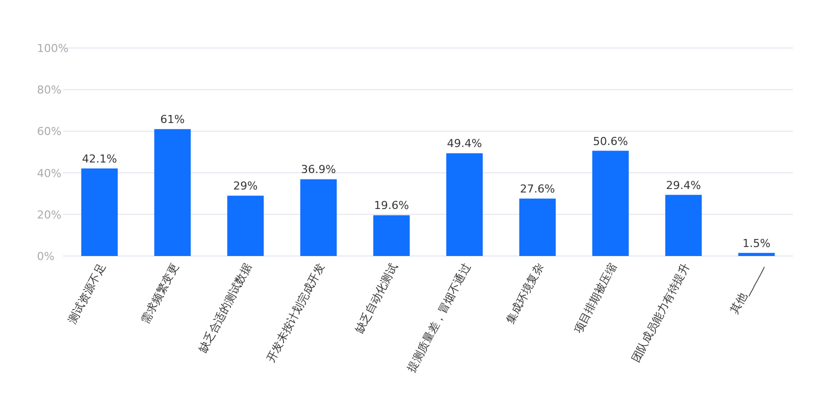 The width and height of the screenshot is (830, 416). What do you see at coordinates (245, 186) in the screenshot?
I see `data-label: 29%` at bounding box center [245, 186].